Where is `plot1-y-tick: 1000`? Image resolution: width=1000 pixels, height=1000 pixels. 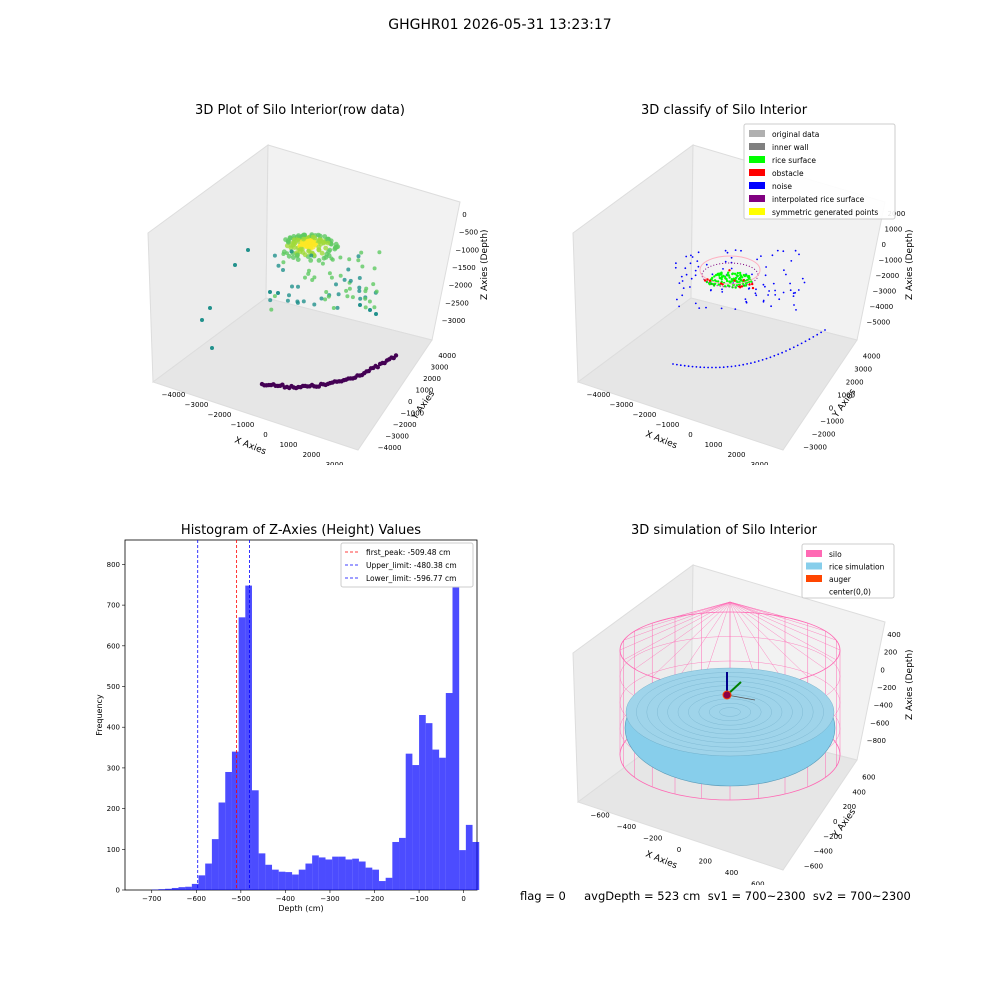
plot1-y-tick: 1000 is located at coordinates (425, 390).